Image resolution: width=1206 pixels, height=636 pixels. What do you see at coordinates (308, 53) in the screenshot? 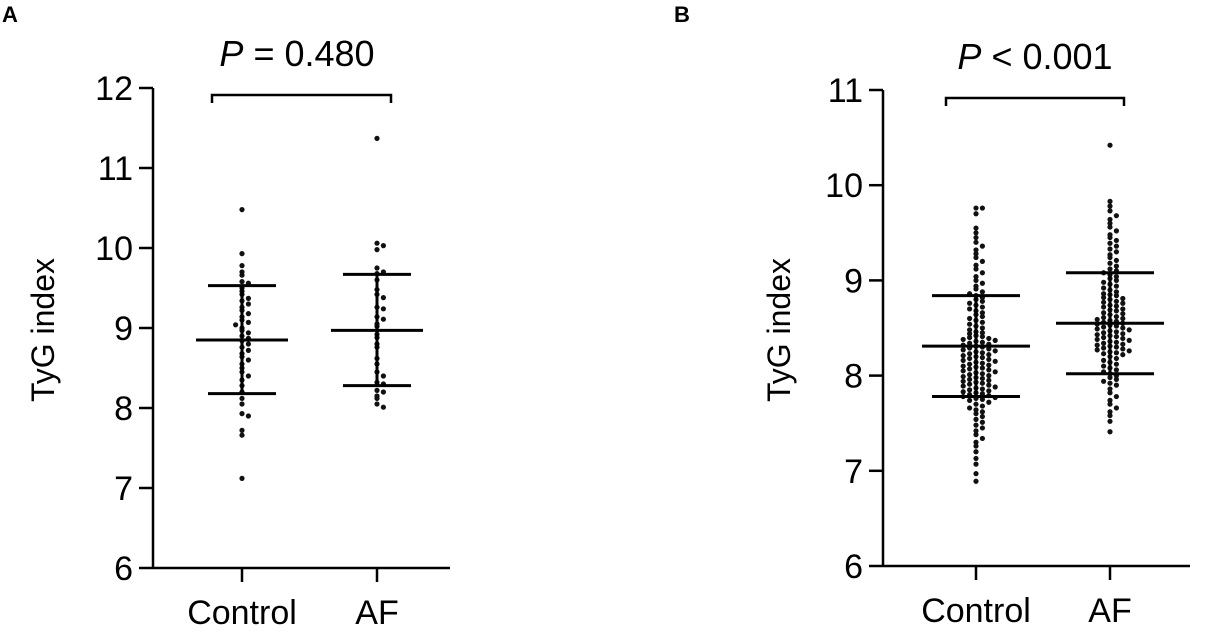
I see `p-value: = 0.480` at bounding box center [308, 53].